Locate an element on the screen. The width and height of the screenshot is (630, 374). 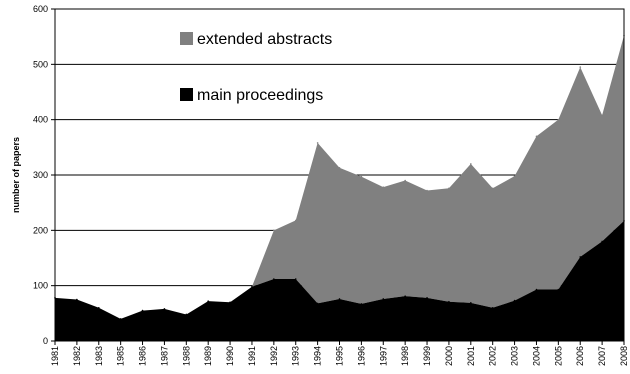
x-tick-label: 1987 is located at coordinates (164, 356).